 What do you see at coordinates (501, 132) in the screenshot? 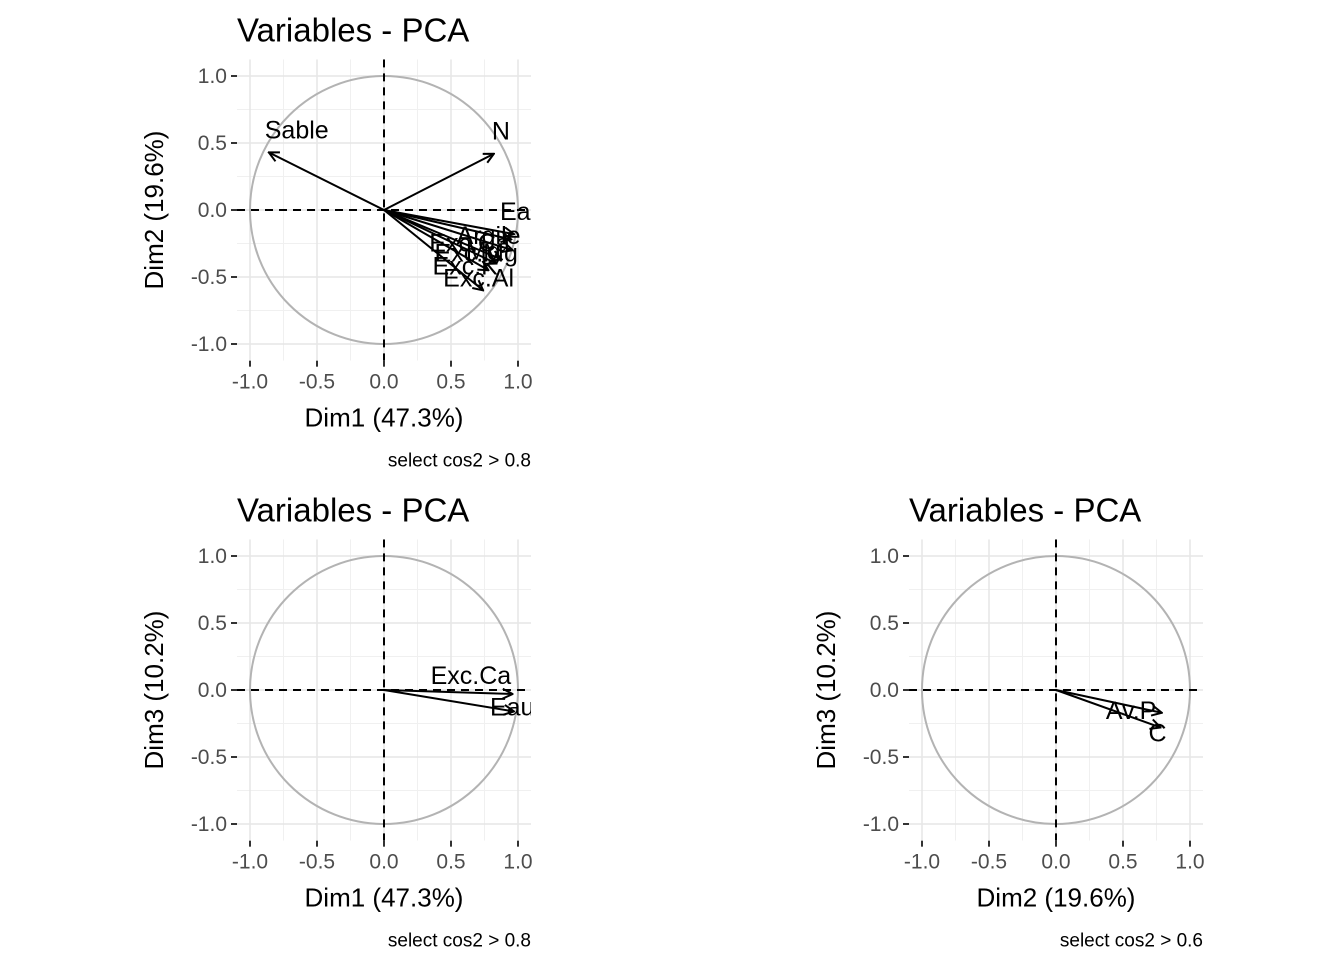
I see `variable-label: N` at bounding box center [501, 132].